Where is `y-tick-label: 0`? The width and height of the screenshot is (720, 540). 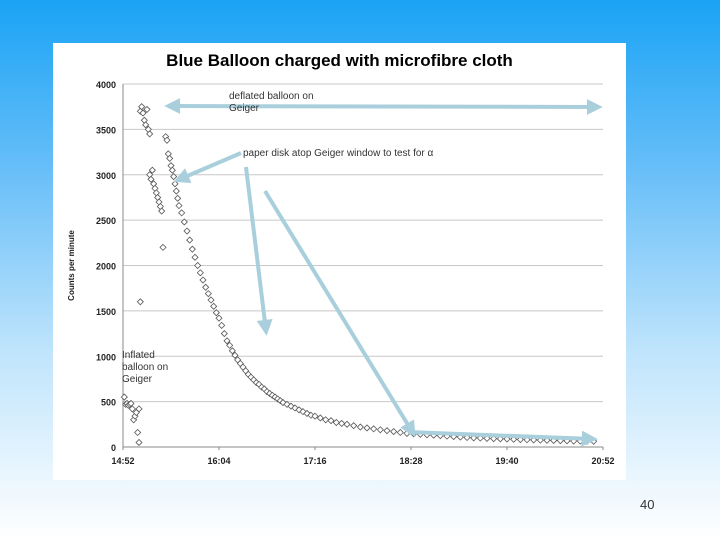 y-tick-label: 0 is located at coordinates (113, 448).